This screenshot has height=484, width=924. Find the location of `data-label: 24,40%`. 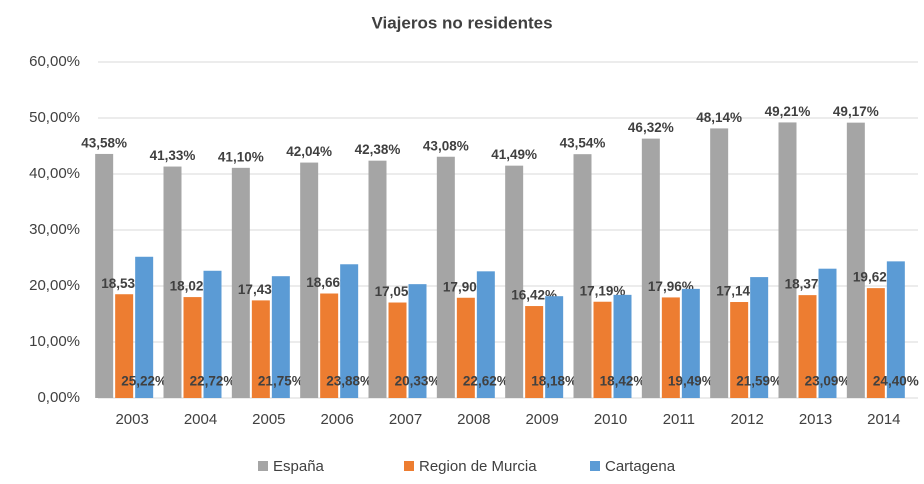

data-label: 24,40% is located at coordinates (896, 381).